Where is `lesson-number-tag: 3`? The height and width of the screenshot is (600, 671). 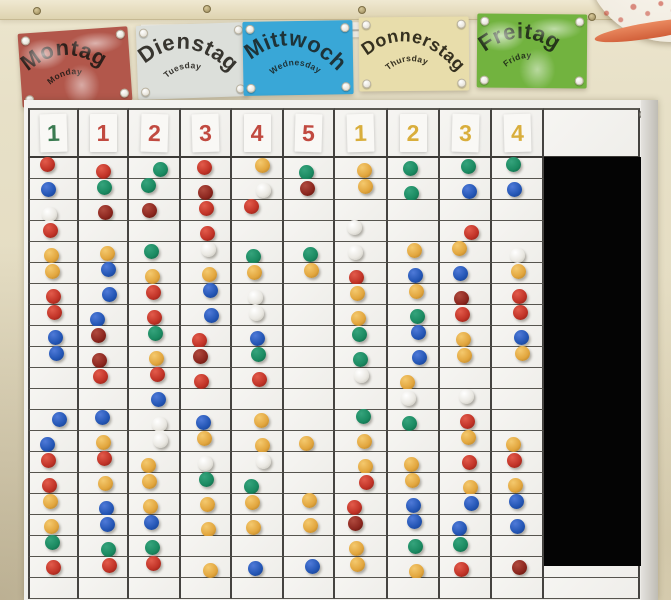
lesson-number-tag: 3 is located at coordinates (205, 133).